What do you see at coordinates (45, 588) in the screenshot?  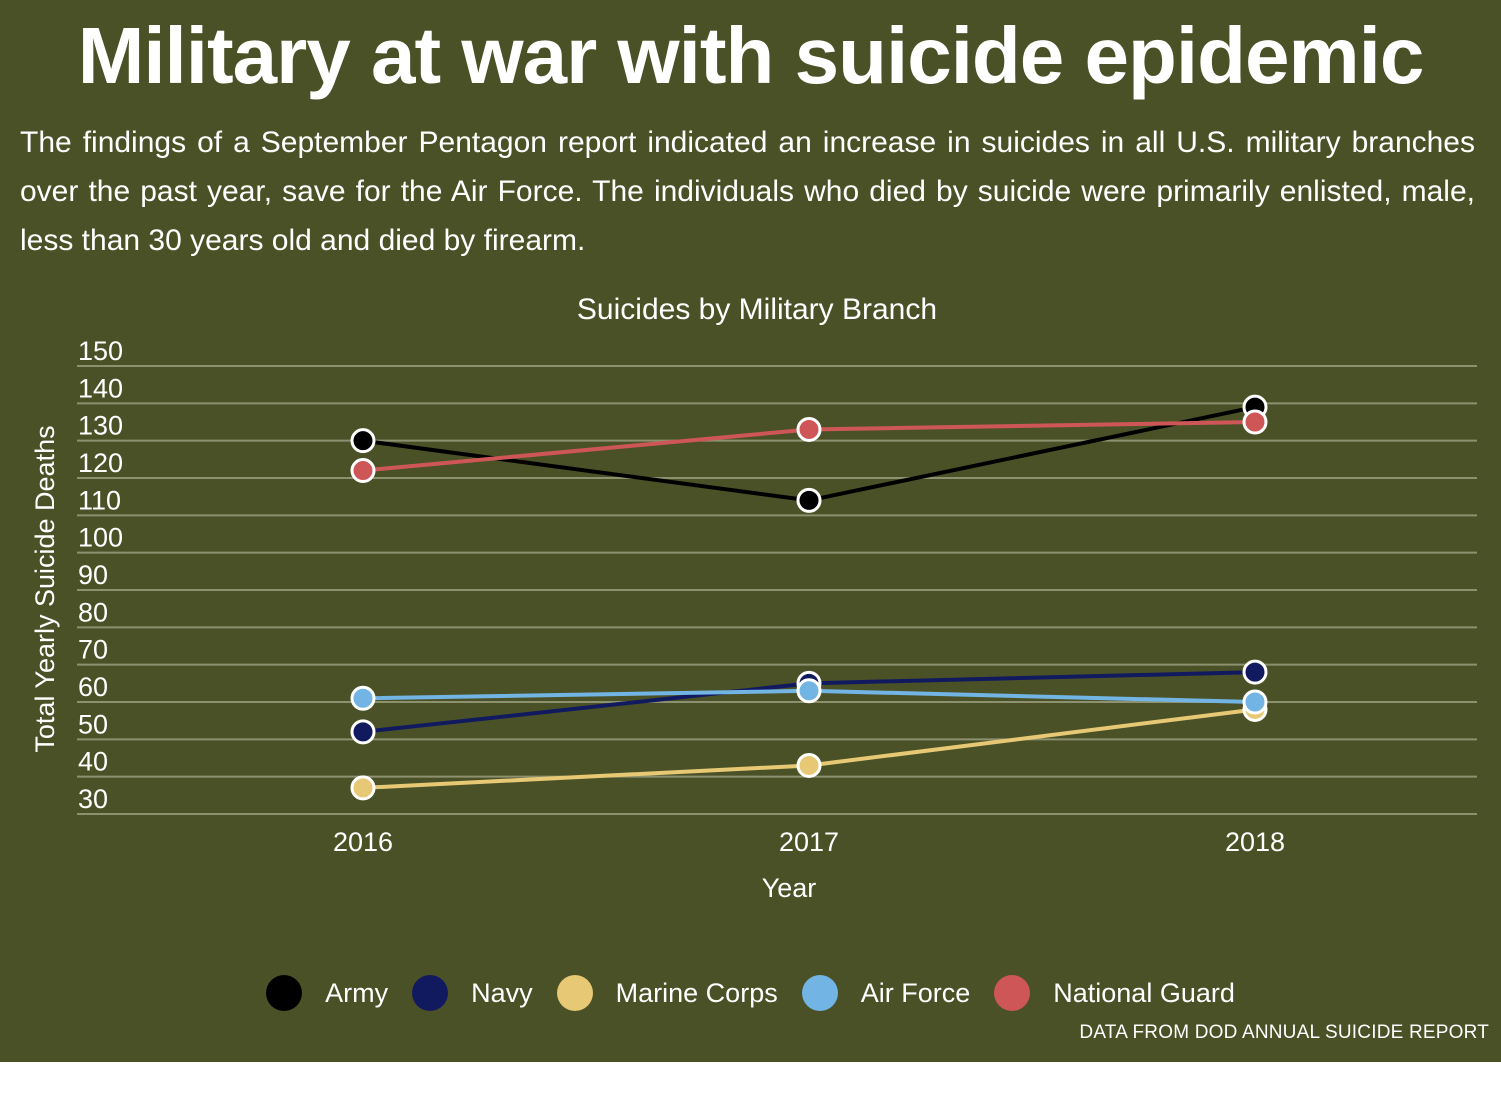 I see `y-axis-title: Total Yearly Suicide Deaths` at bounding box center [45, 588].